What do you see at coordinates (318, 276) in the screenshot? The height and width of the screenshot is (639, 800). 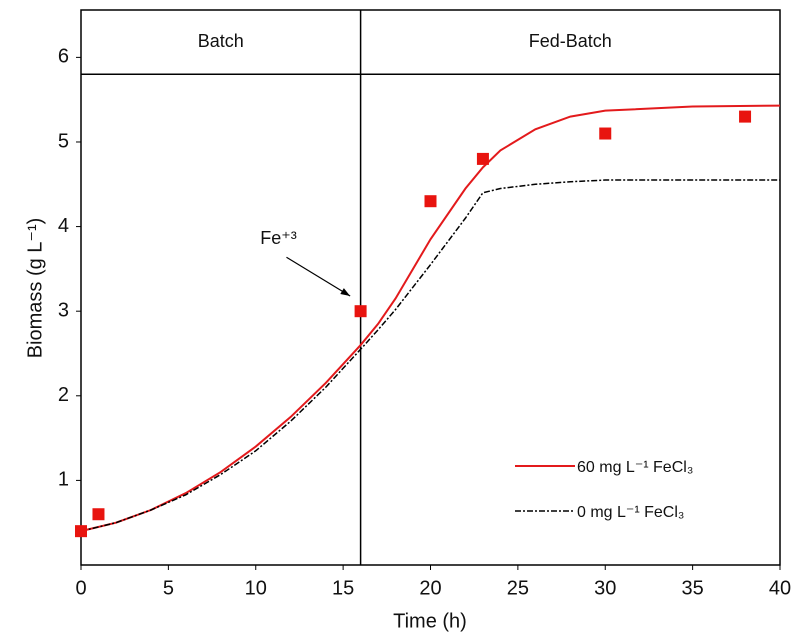 I see `annotation-arrow` at bounding box center [318, 276].